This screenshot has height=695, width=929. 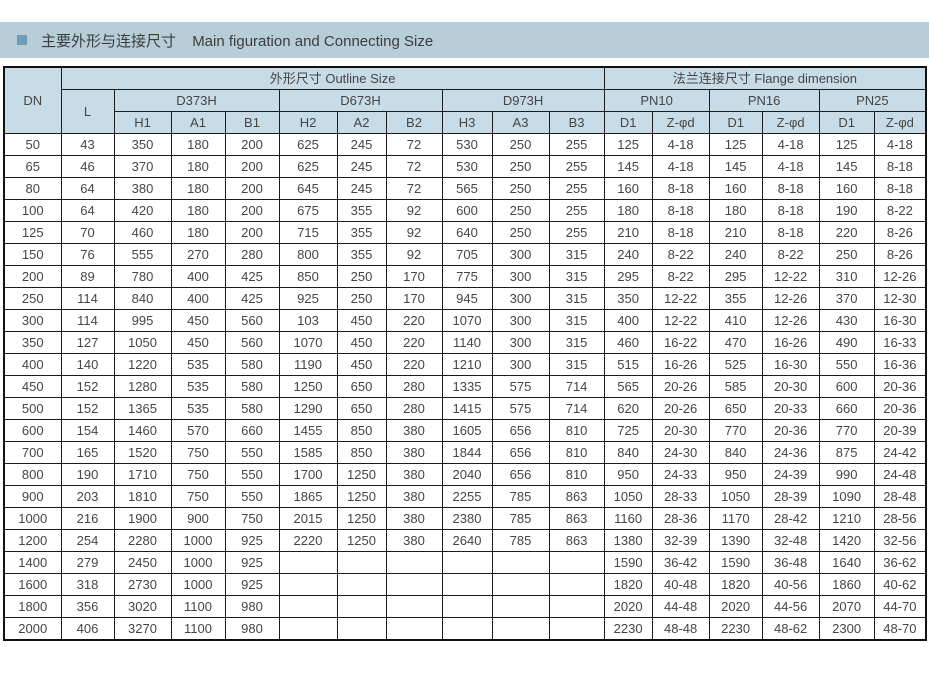 I want to click on cell: 3020, so click(x=142, y=606).